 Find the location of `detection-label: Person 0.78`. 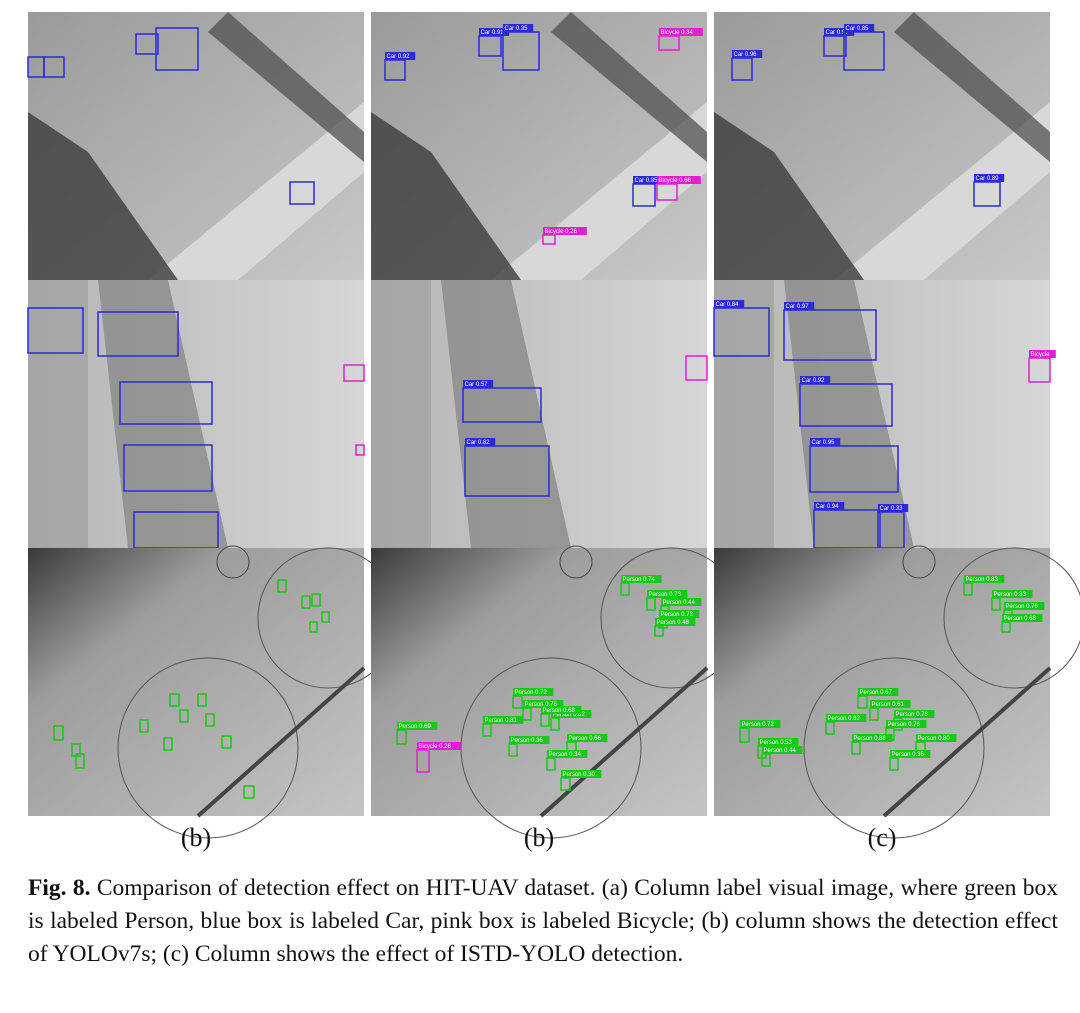

detection-label: Person 0.78 is located at coordinates (912, 715).